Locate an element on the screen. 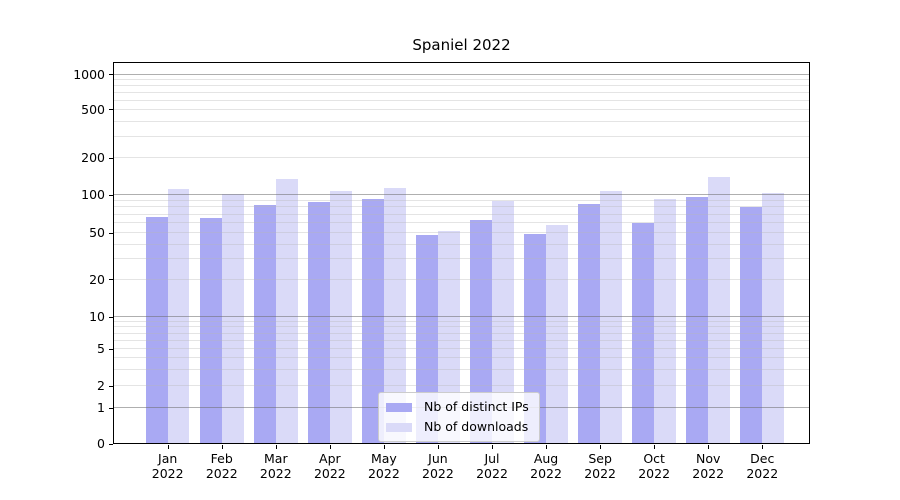 The image size is (900, 500). x-axis-tick-label-oct: Oct 2022 is located at coordinates (654, 466).